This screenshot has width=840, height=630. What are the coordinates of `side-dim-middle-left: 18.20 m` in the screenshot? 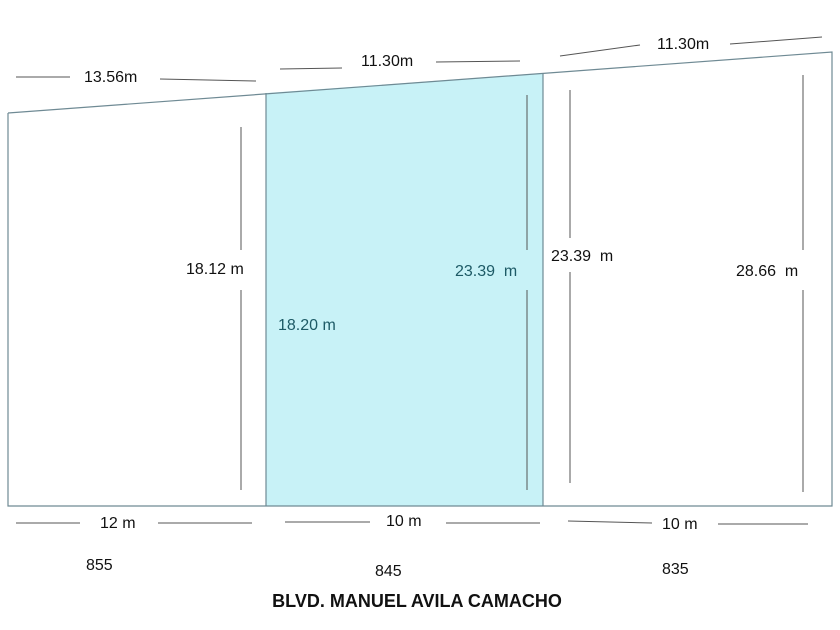 It's located at (307, 325).